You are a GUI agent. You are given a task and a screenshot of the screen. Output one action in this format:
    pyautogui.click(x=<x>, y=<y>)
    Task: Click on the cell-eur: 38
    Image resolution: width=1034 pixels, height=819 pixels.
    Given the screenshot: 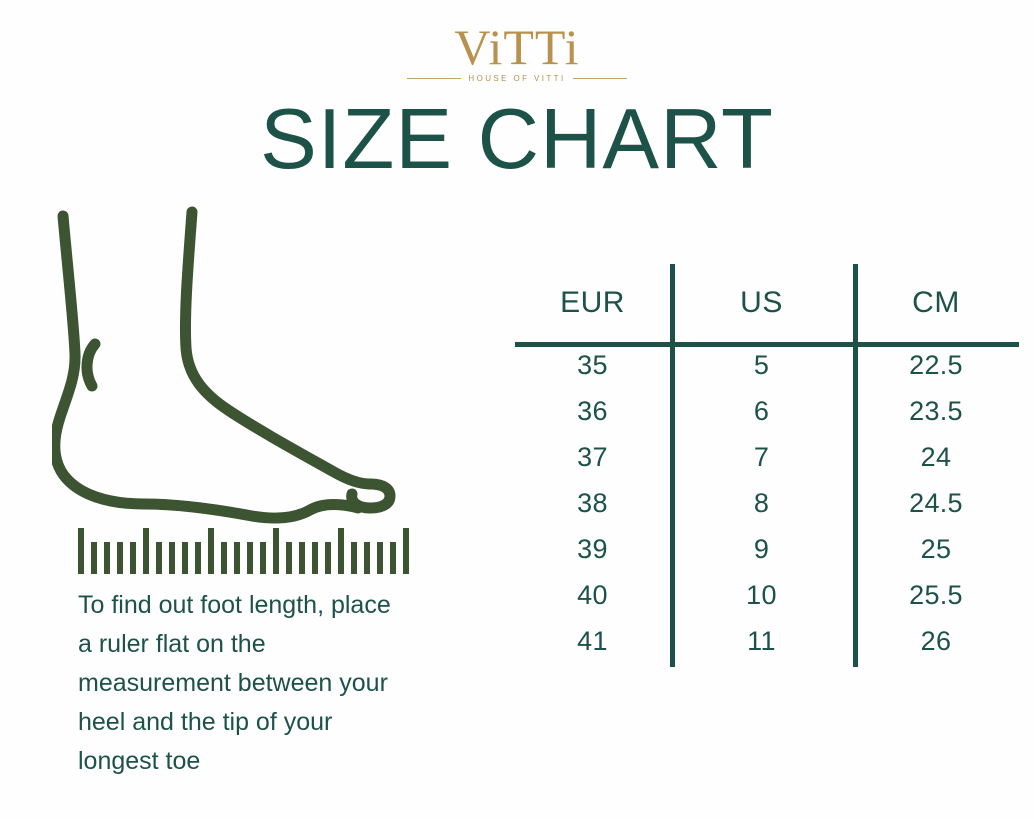 What is the action you would take?
    pyautogui.click(x=592, y=502)
    